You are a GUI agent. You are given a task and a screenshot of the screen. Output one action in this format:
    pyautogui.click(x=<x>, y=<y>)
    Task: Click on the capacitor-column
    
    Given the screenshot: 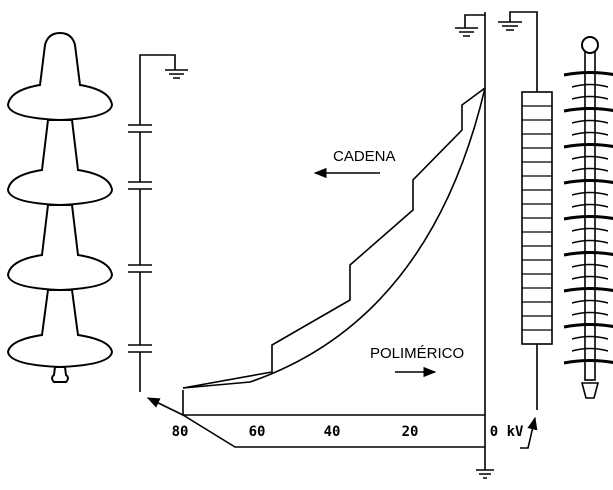 What is the action you would take?
    pyautogui.click(x=158, y=223)
    